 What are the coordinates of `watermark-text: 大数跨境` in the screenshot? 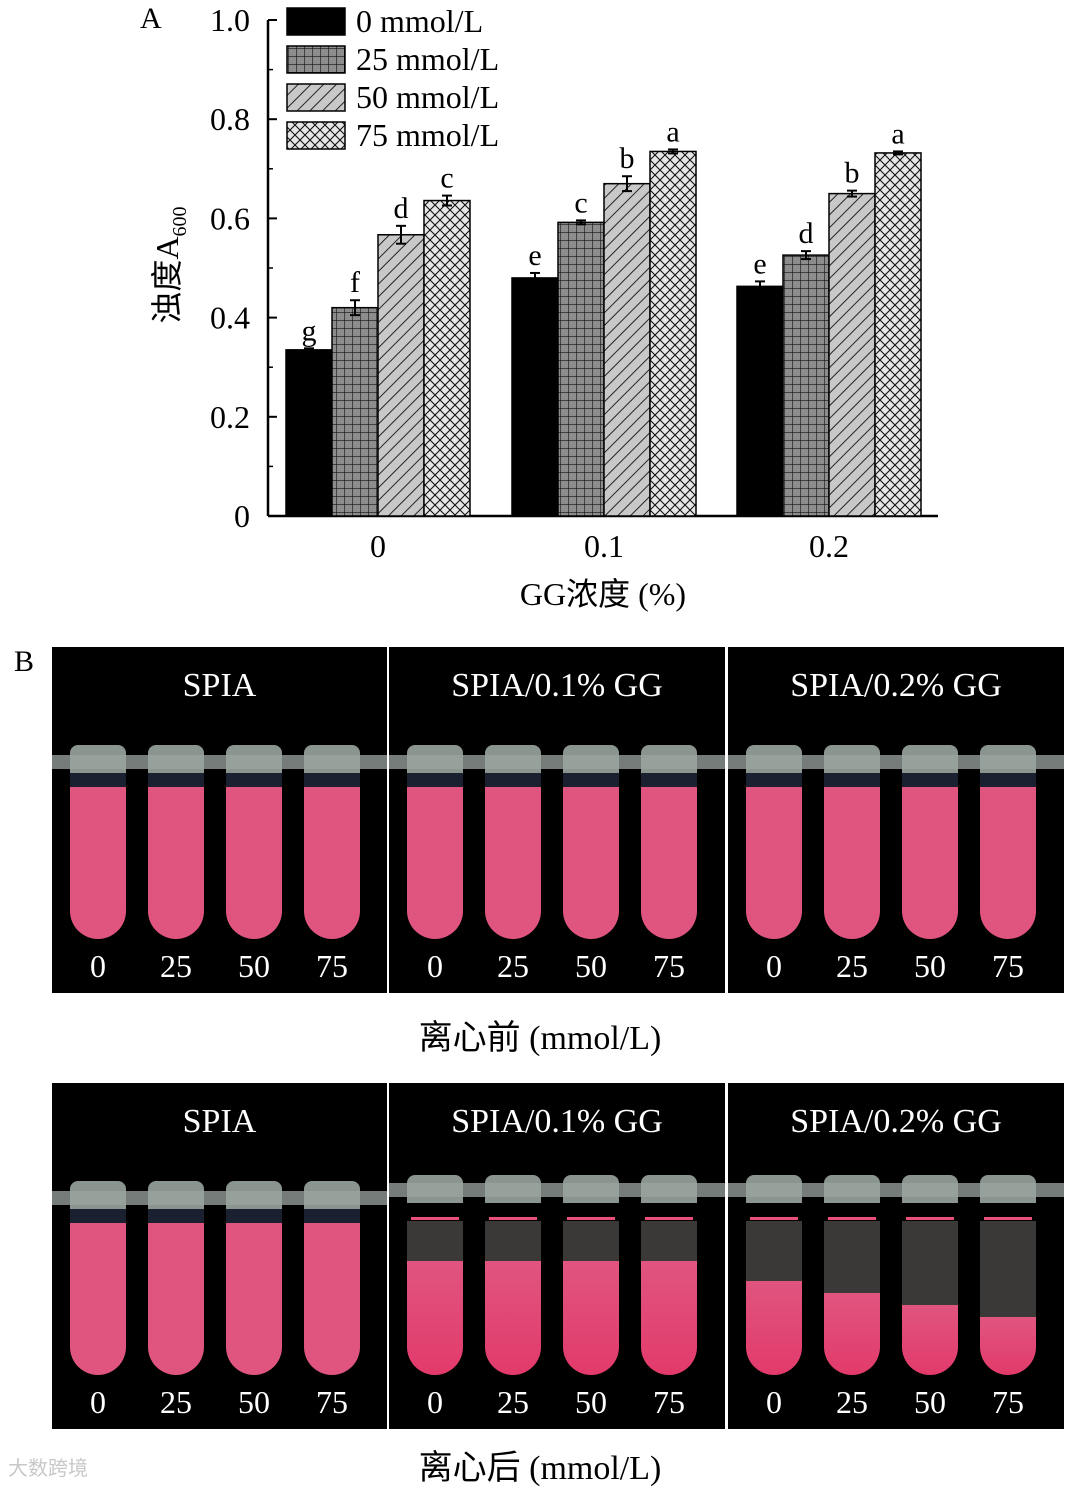 It's located at (48, 1468).